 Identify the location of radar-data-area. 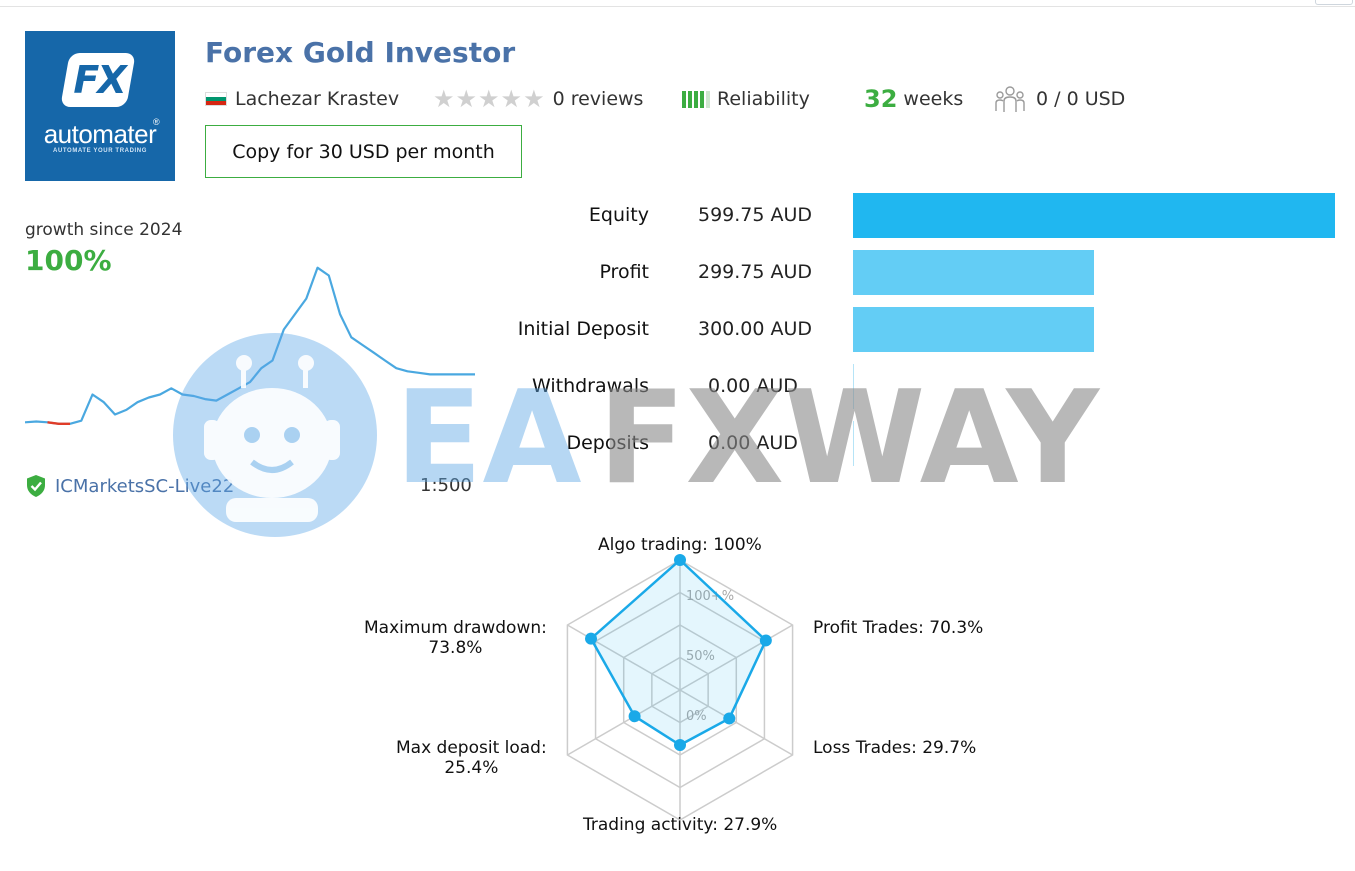
(678, 652).